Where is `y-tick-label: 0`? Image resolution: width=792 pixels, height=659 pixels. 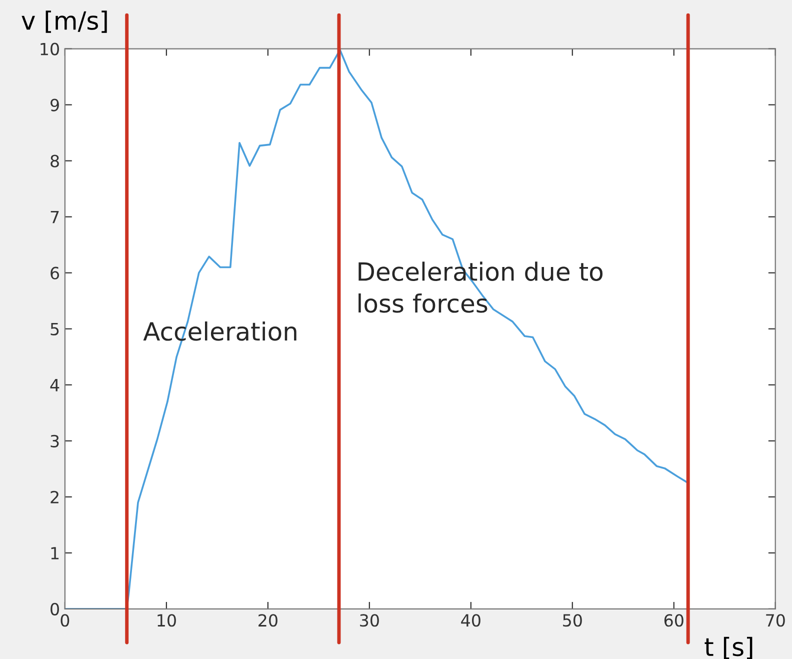
y-tick-label: 0 is located at coordinates (54, 609).